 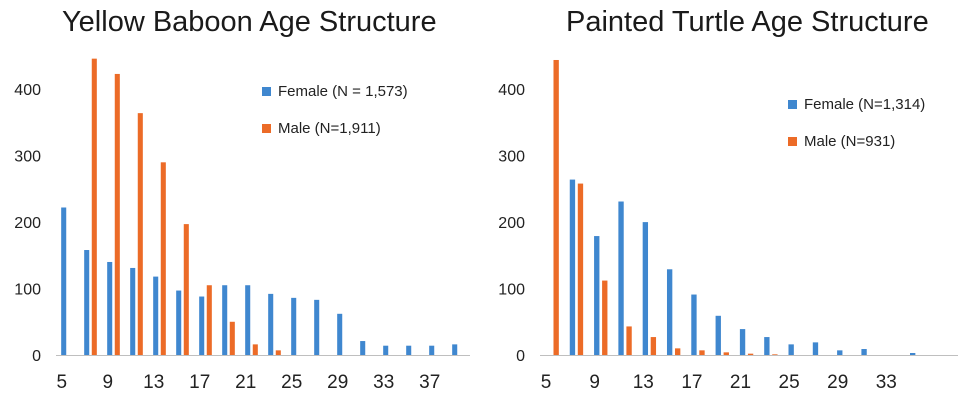 I want to click on legend-label: Male (N=1,911), so click(x=329, y=128).